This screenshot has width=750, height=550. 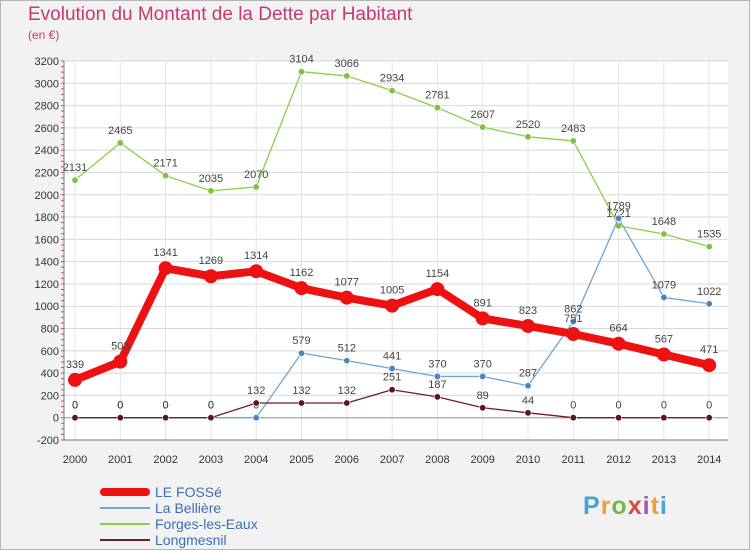 What do you see at coordinates (483, 396) in the screenshot?
I see `data-label-longmesnil: 89` at bounding box center [483, 396].